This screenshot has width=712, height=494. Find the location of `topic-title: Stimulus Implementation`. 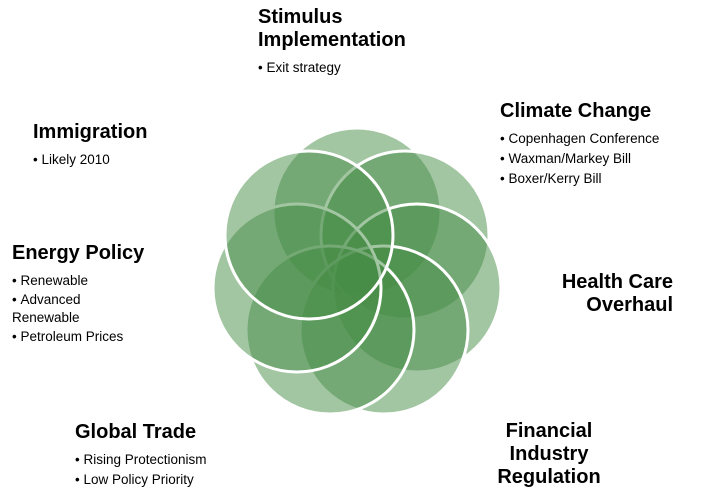

topic-title: Stimulus Implementation is located at coordinates (332, 28).